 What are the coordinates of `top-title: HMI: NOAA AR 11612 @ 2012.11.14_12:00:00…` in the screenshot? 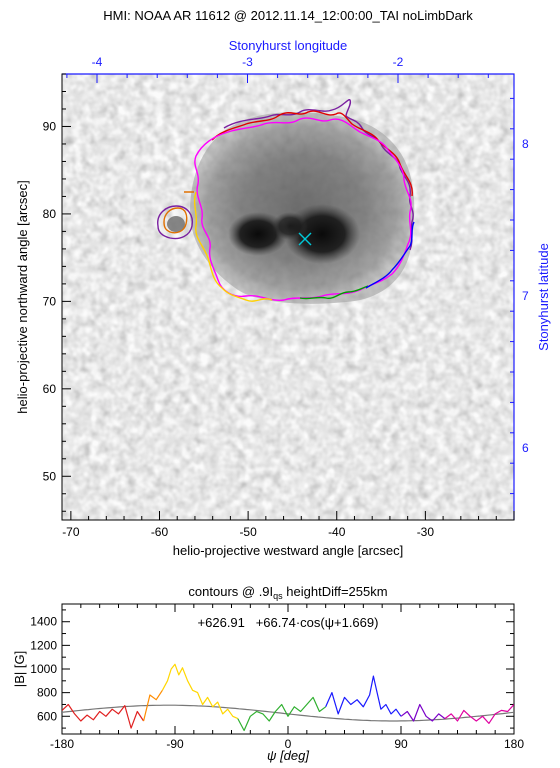 It's located at (288, 15).